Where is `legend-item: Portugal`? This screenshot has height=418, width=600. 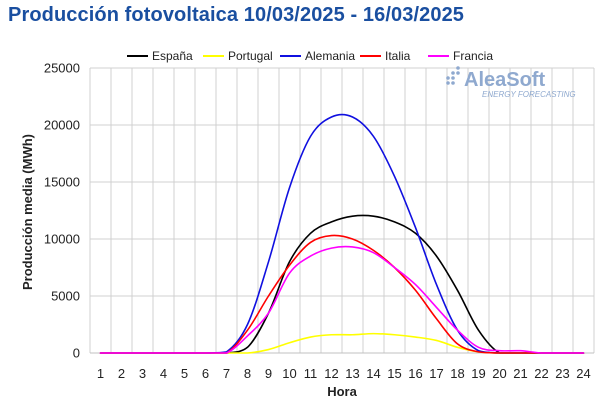 legend-item: Portugal is located at coordinates (238, 56).